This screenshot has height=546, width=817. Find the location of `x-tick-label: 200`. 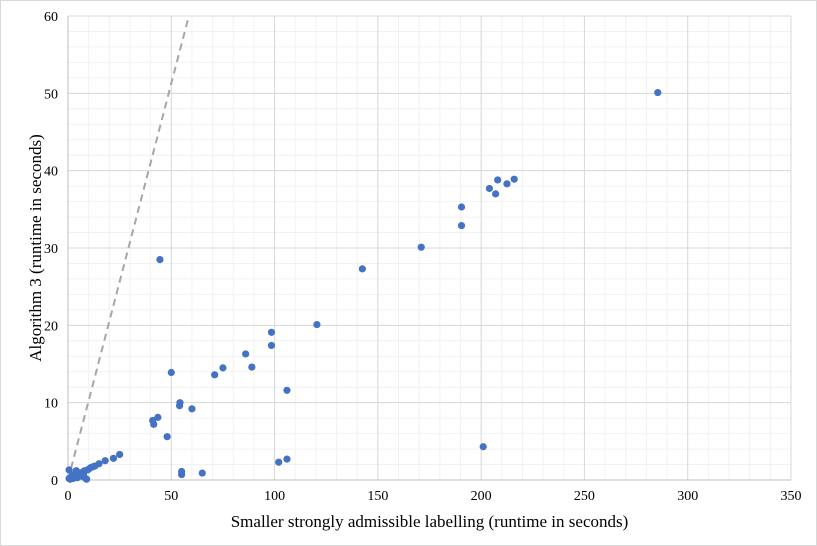

x-tick-label: 200 is located at coordinates (481, 496).